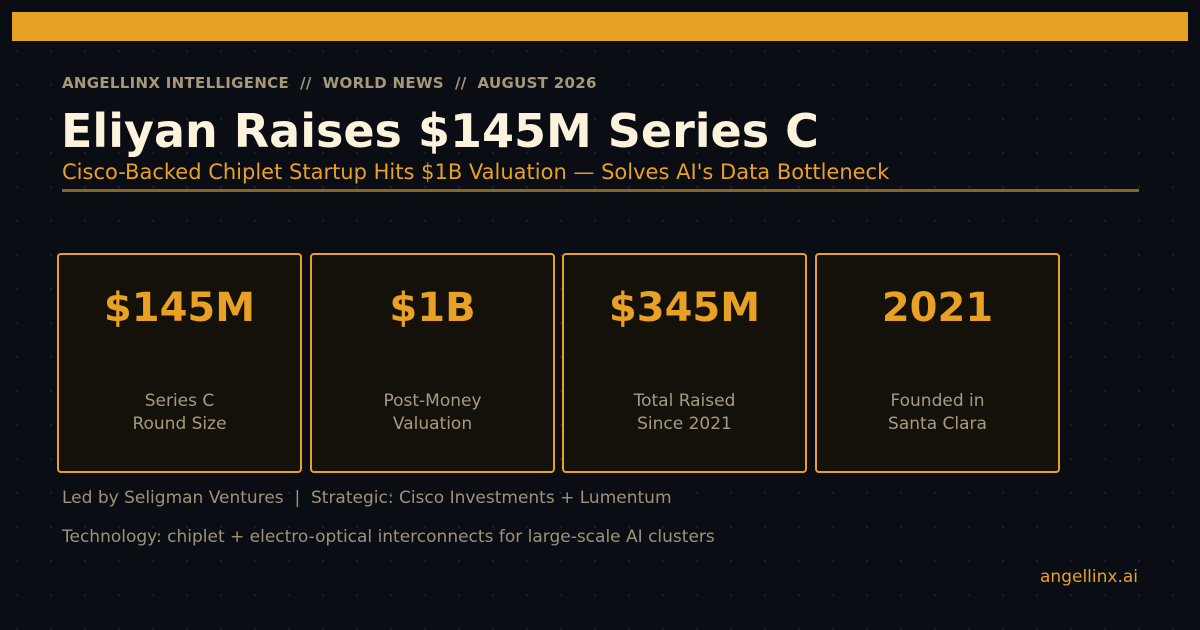 This screenshot has width=1200, height=630. Describe the element at coordinates (432, 424) in the screenshot. I see `stat-label: Valuation` at that location.